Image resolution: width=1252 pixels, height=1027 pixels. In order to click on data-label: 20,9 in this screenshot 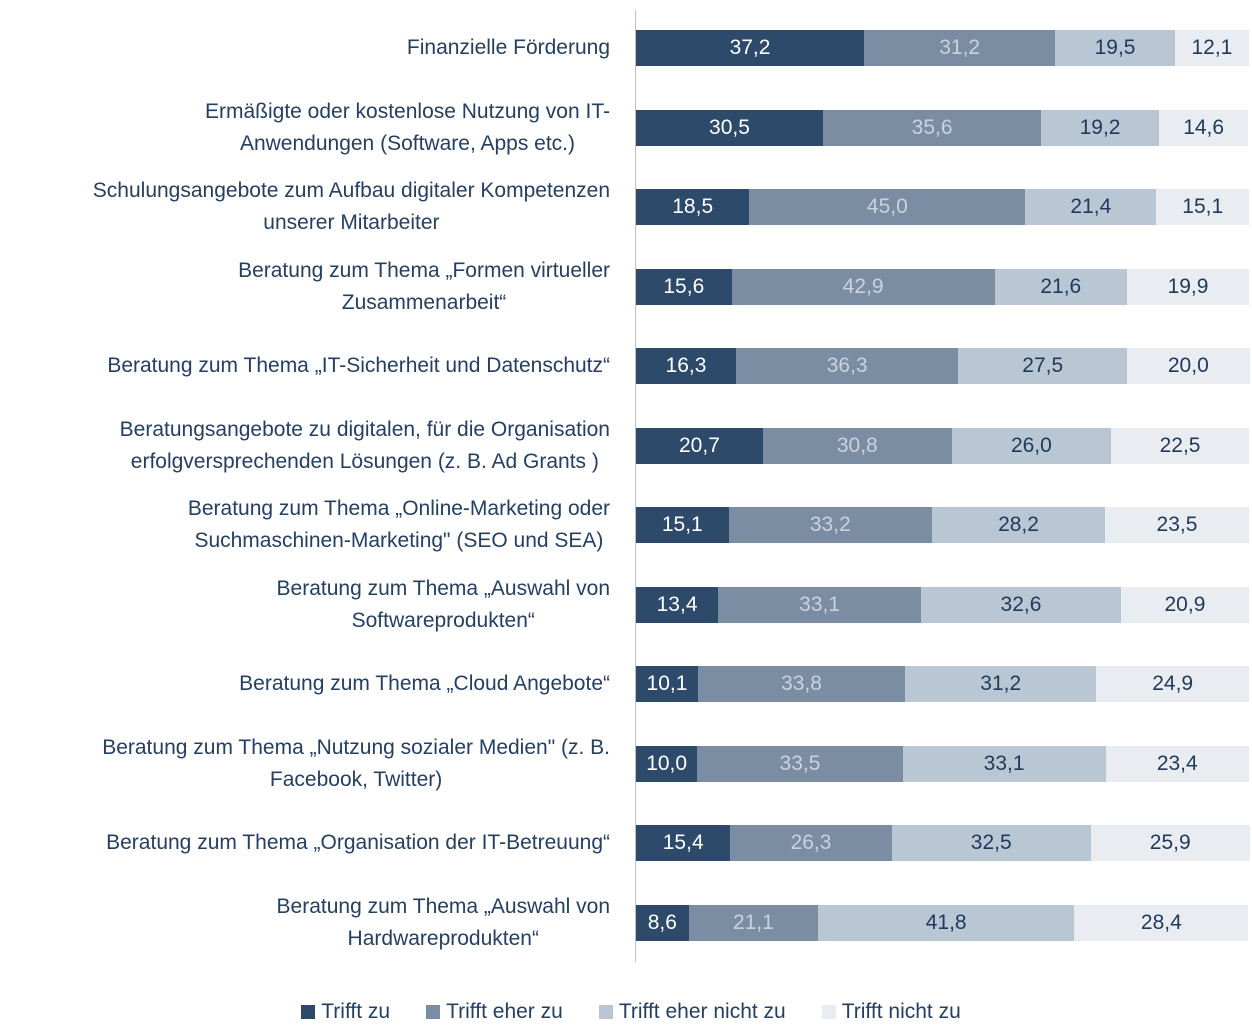, I will do `click(1185, 604)`.